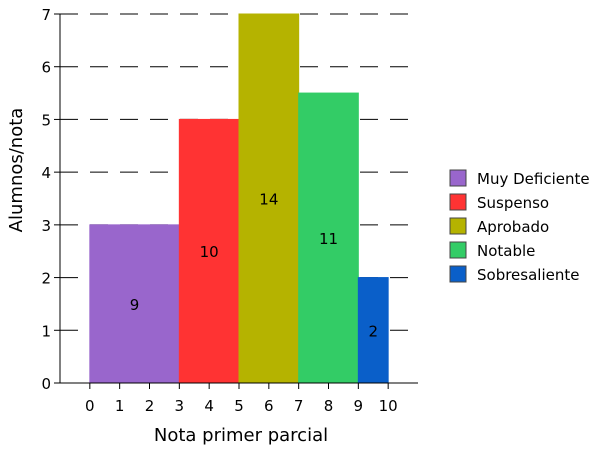 The width and height of the screenshot is (609, 452). Describe the element at coordinates (46, 120) in the screenshot. I see `y-tick-label-5: 5` at that location.